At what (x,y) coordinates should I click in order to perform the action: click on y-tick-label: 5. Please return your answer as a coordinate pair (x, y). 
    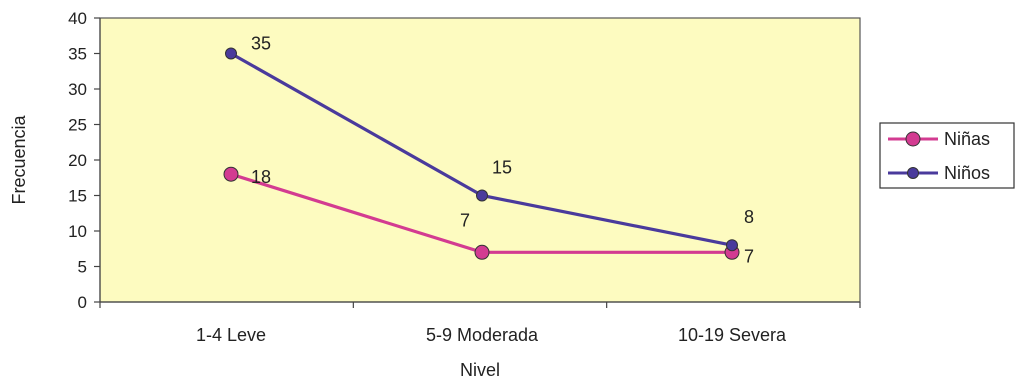
    Looking at the image, I should click on (82, 267).